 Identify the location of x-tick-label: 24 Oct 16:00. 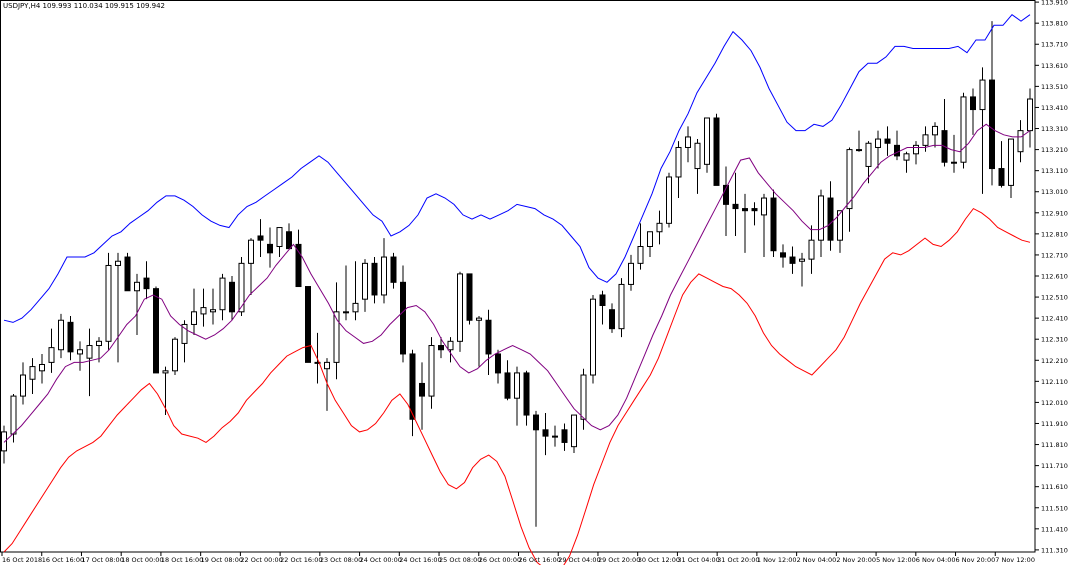
(420, 560).